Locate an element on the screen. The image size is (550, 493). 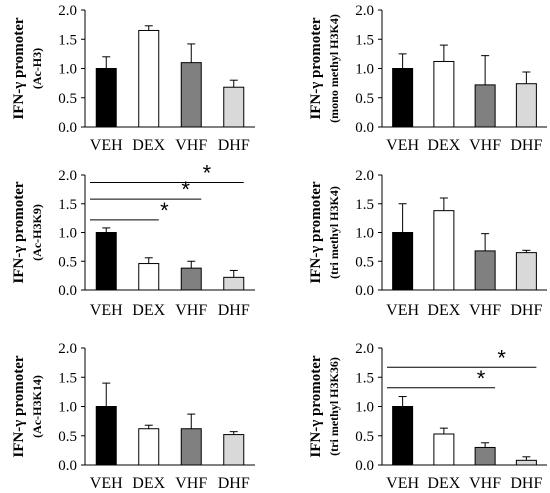
y-axis-sublabel: (Ac-H3K9) is located at coordinates (37, 232).